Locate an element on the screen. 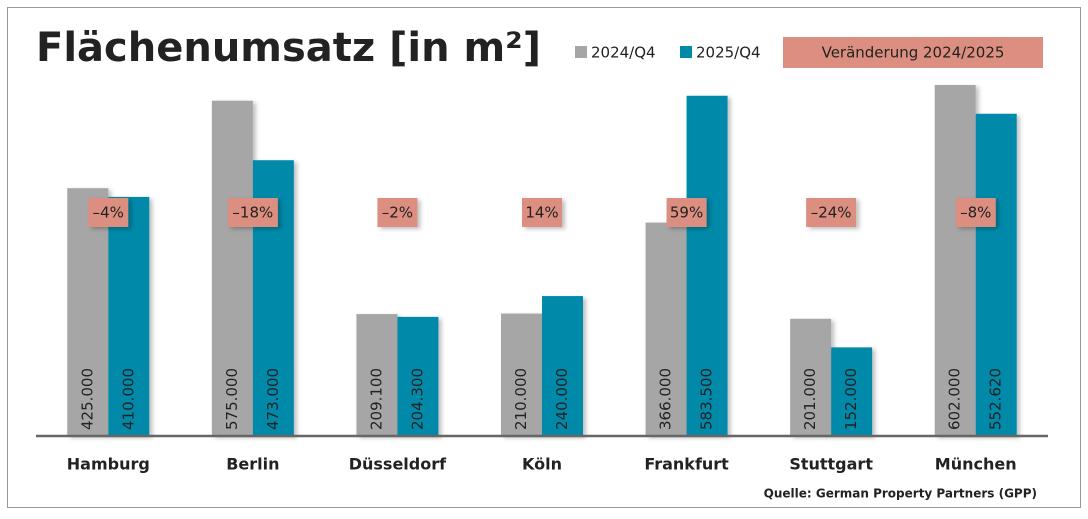  change-label: 14% is located at coordinates (541, 213).